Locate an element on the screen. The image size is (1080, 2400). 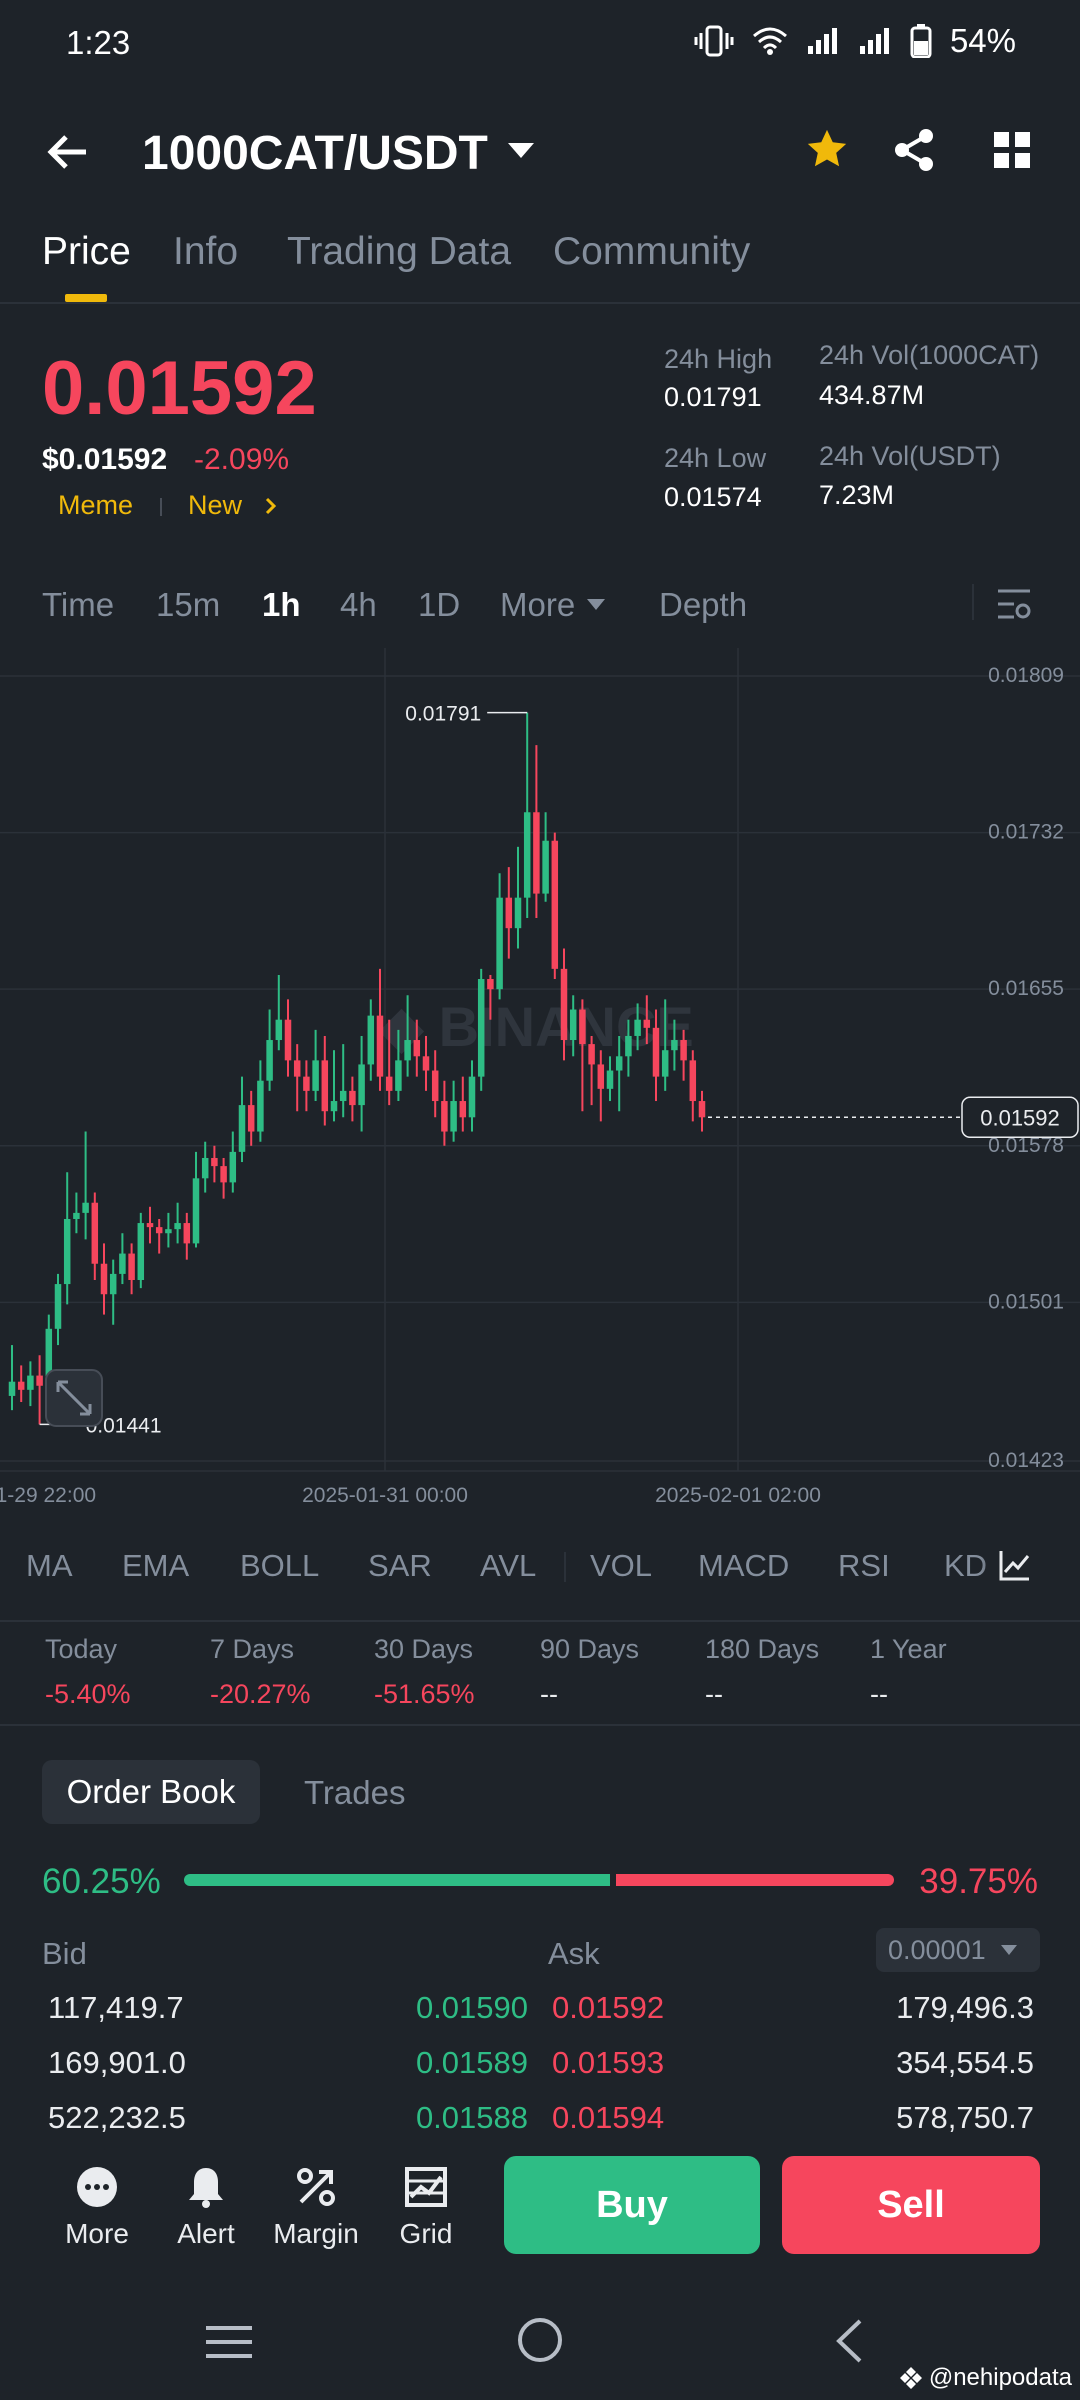
tab-price: Price is located at coordinates (86, 251).